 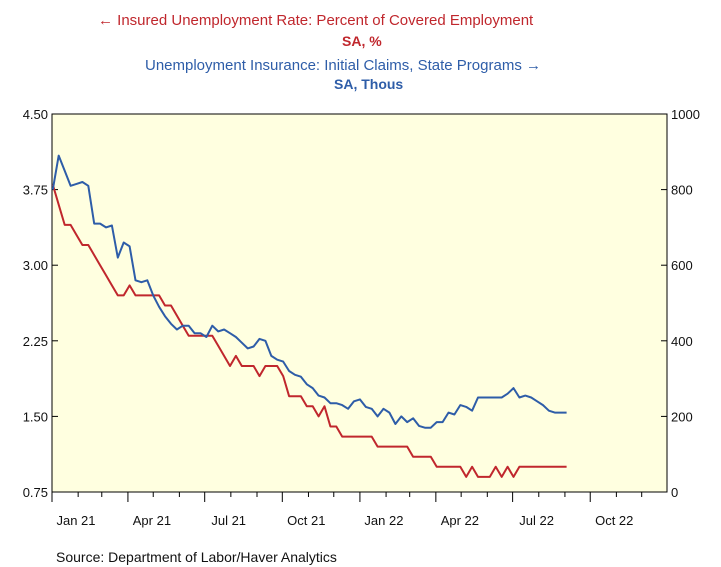 I want to click on y-right-tick-label: 1000, so click(x=685, y=114).